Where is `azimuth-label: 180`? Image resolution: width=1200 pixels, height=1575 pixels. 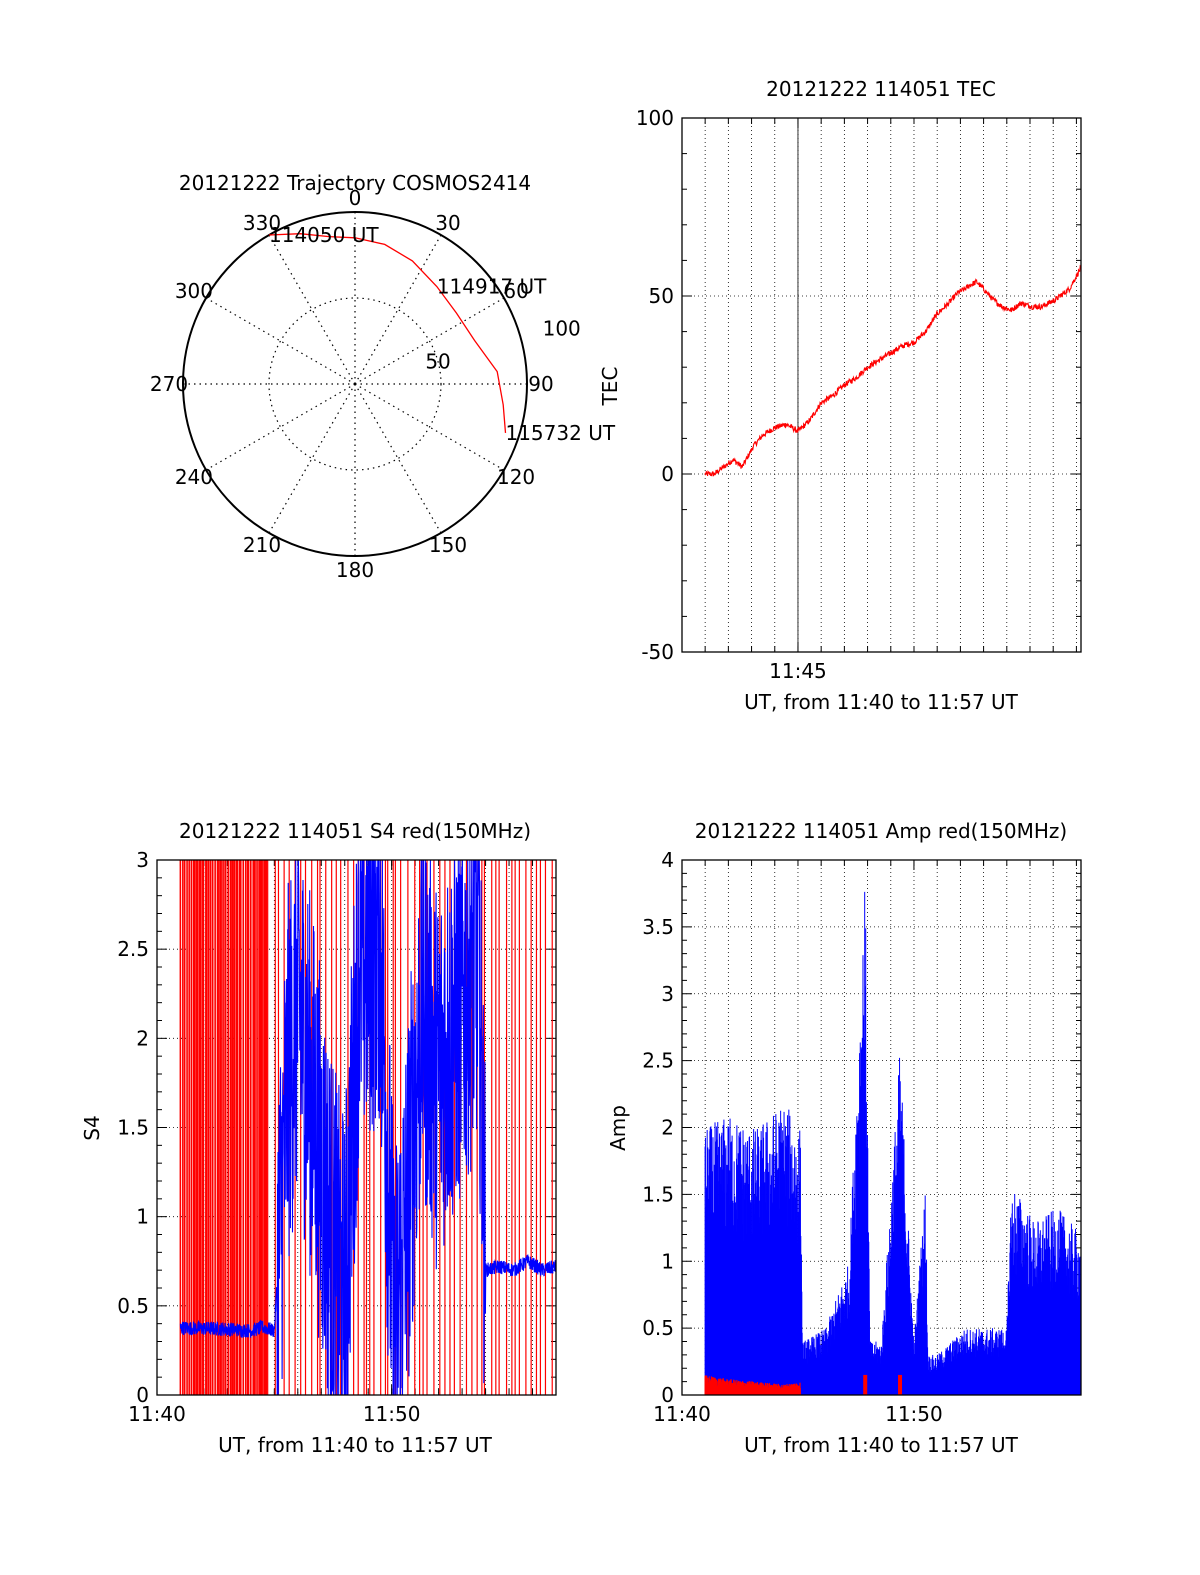
azimuth-label: 180 is located at coordinates (355, 570).